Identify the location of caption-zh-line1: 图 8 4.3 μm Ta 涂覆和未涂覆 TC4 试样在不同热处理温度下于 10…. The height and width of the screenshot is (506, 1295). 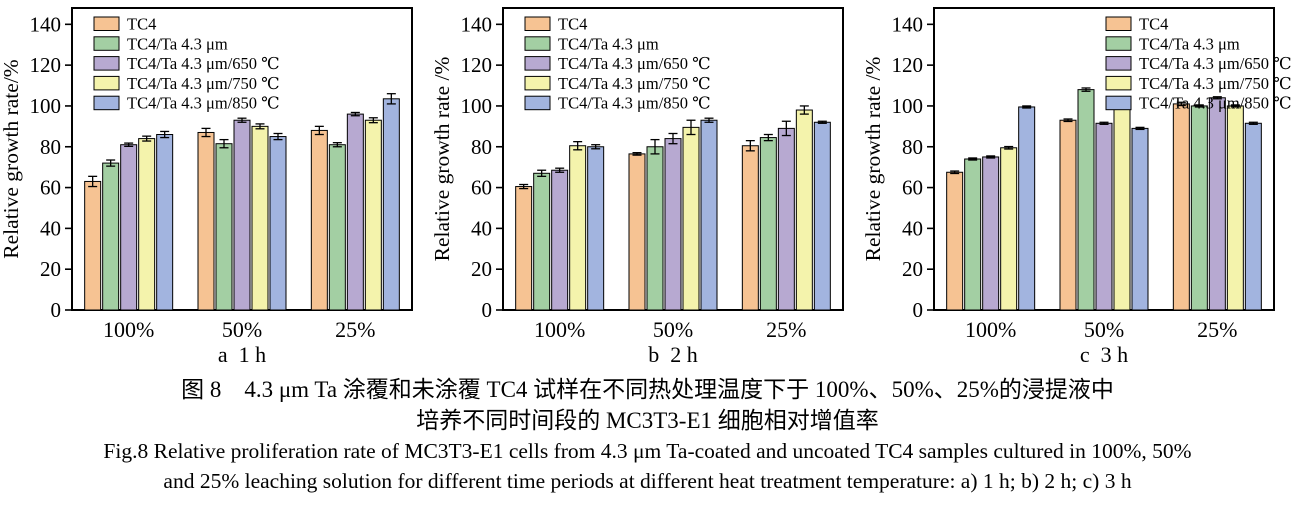
(647, 389).